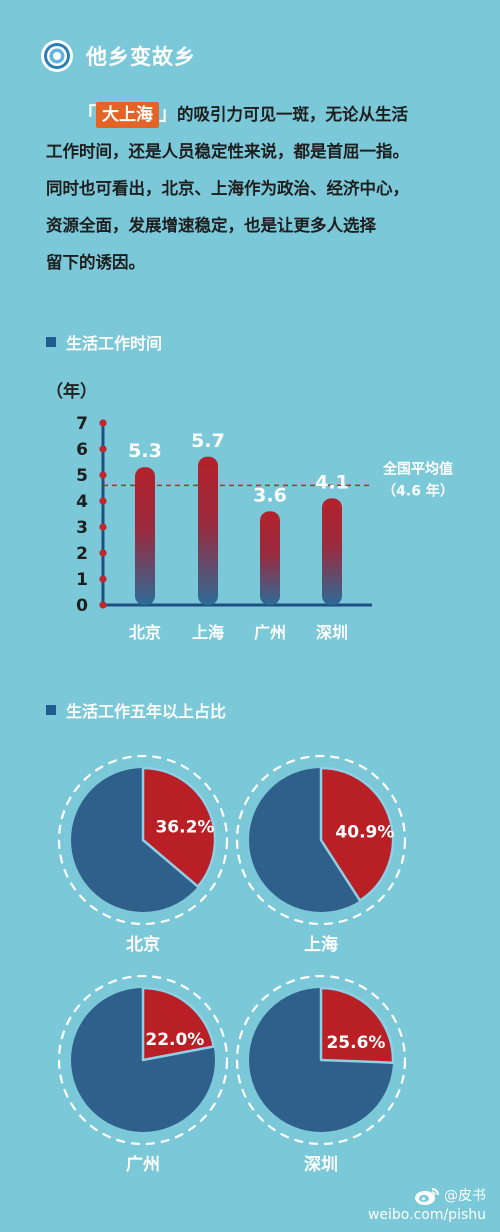 Image resolution: width=500 pixels, height=1232 pixels. What do you see at coordinates (332, 482) in the screenshot?
I see `bar-value-label: 4.1` at bounding box center [332, 482].